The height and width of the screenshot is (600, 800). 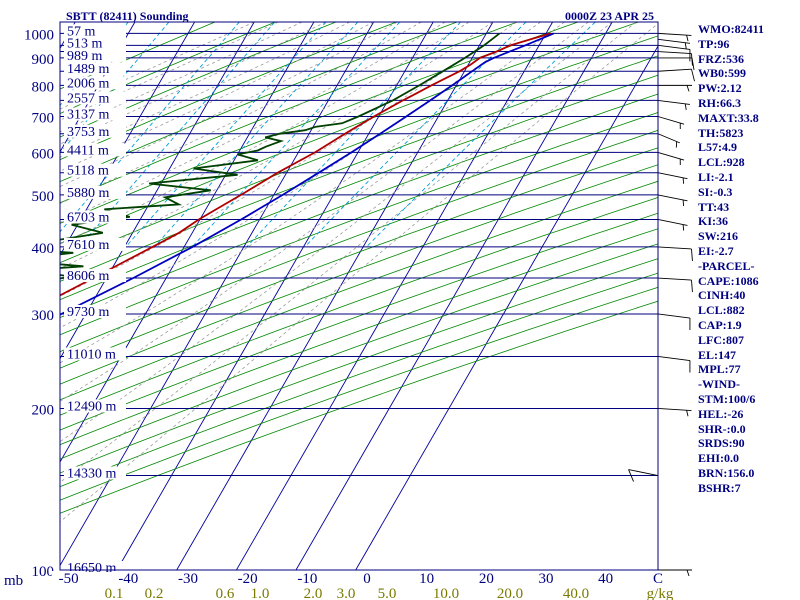 What do you see at coordinates (719, 102) in the screenshot?
I see `sounding-index: RH:66.3` at bounding box center [719, 102].